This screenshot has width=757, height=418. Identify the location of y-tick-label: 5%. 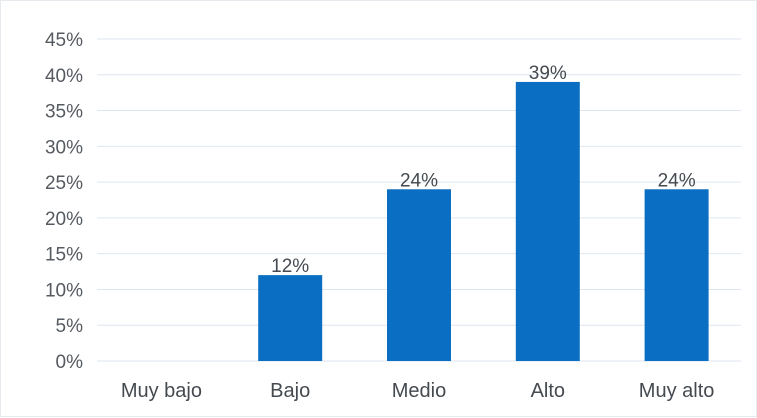
(70, 326).